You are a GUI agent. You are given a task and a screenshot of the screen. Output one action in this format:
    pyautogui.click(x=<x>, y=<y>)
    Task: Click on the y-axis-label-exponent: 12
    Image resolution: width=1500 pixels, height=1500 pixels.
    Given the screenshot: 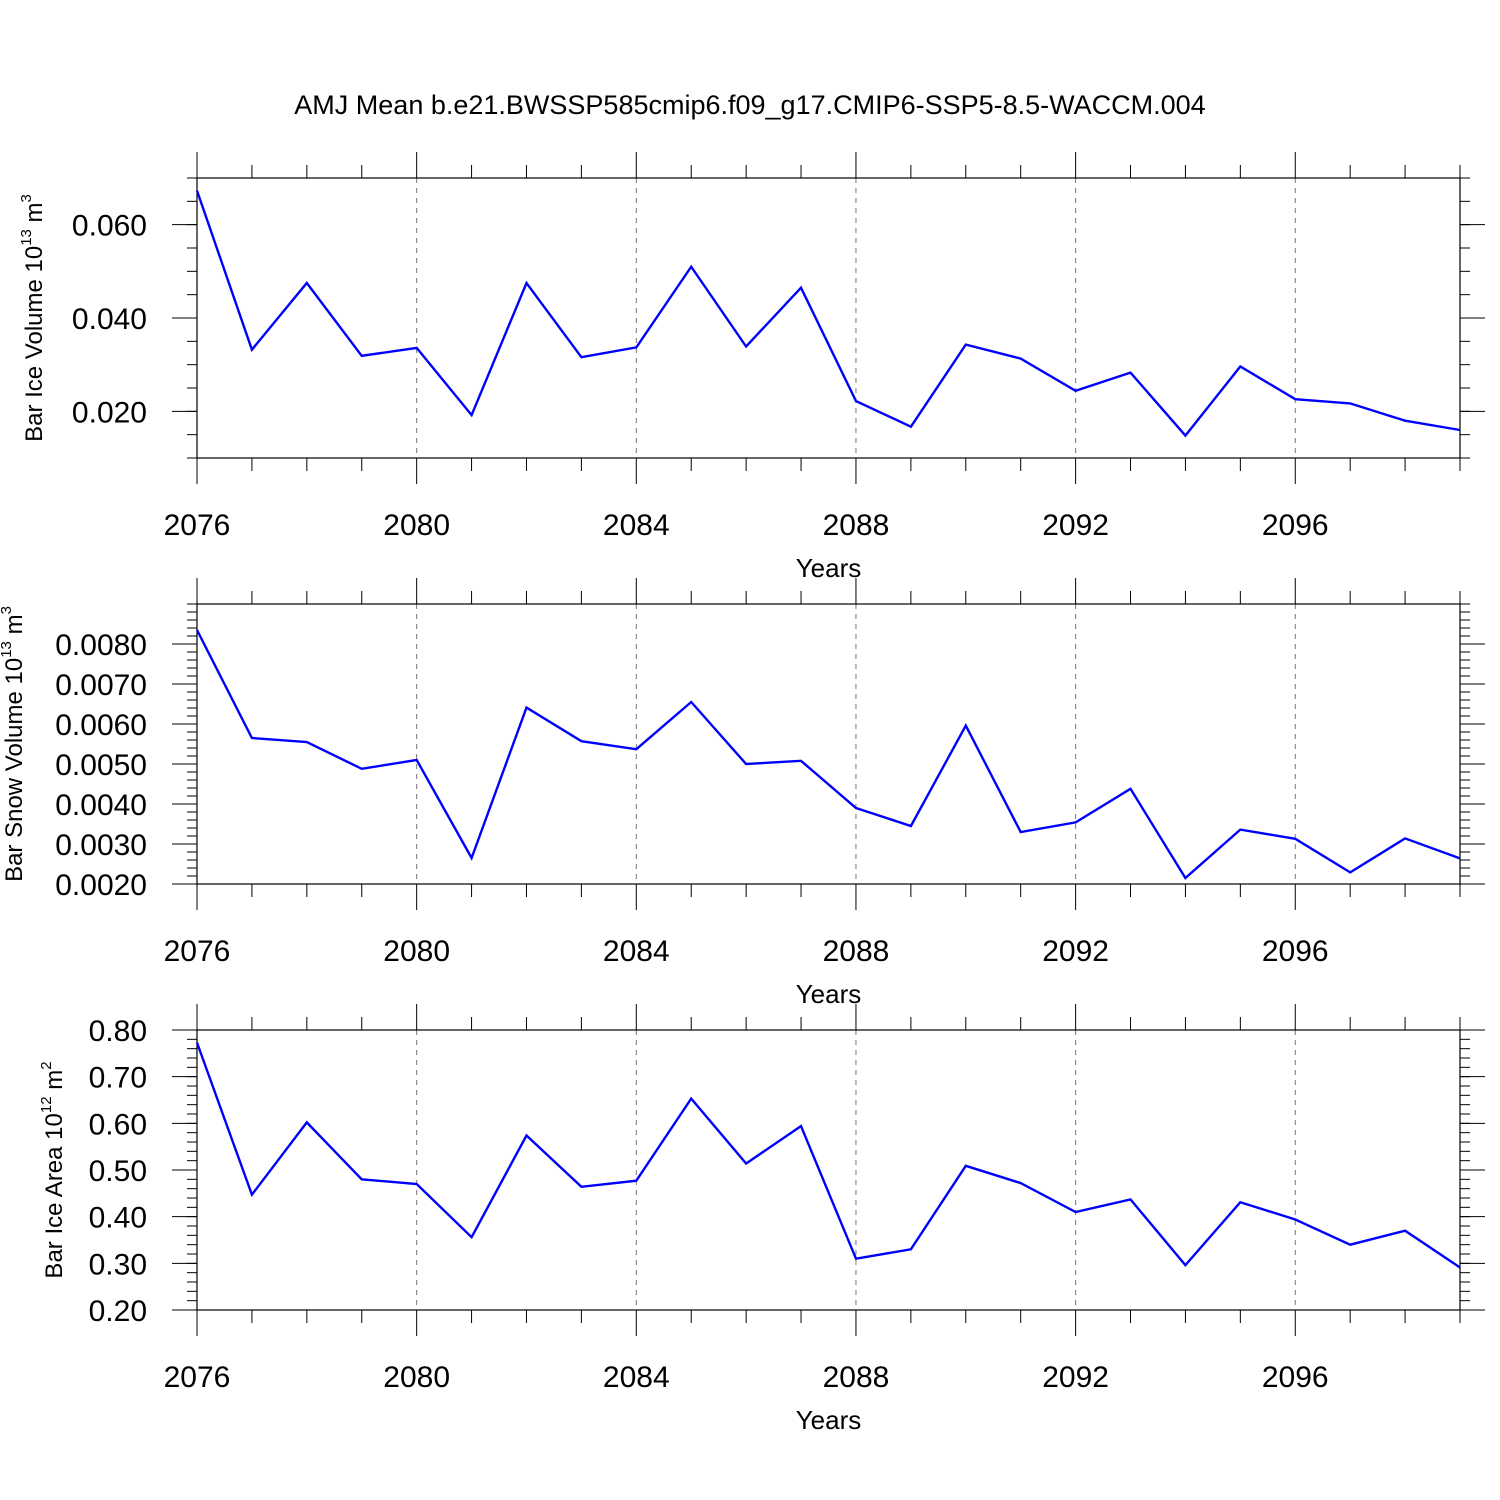 What is the action you would take?
    pyautogui.click(x=46, y=1104)
    